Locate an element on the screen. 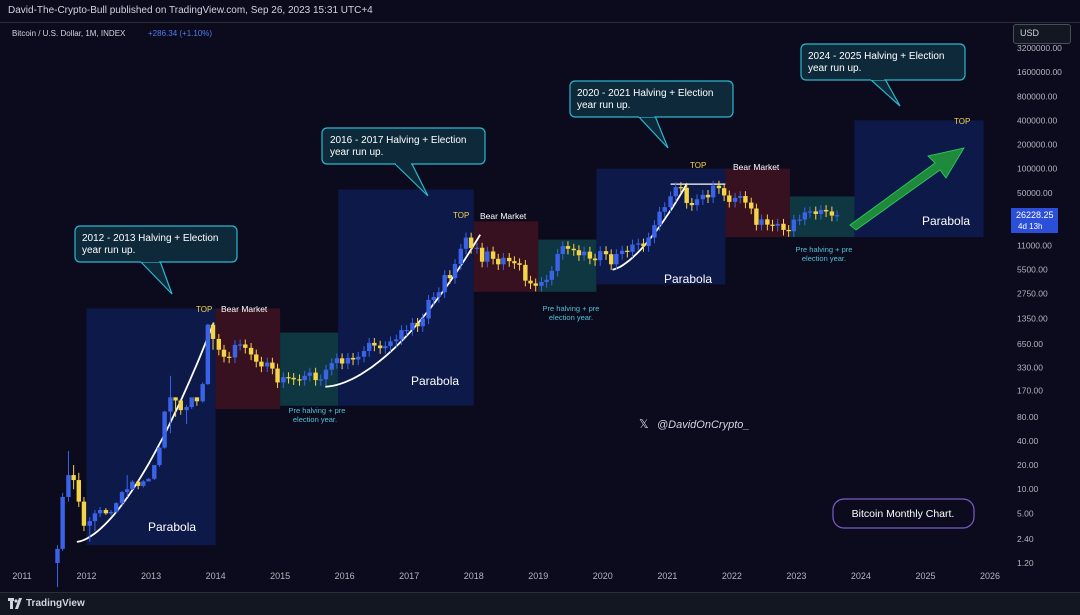 Image resolution: width=1080 pixels, height=615 pixels. x-tick-label: 2026 is located at coordinates (990, 576).